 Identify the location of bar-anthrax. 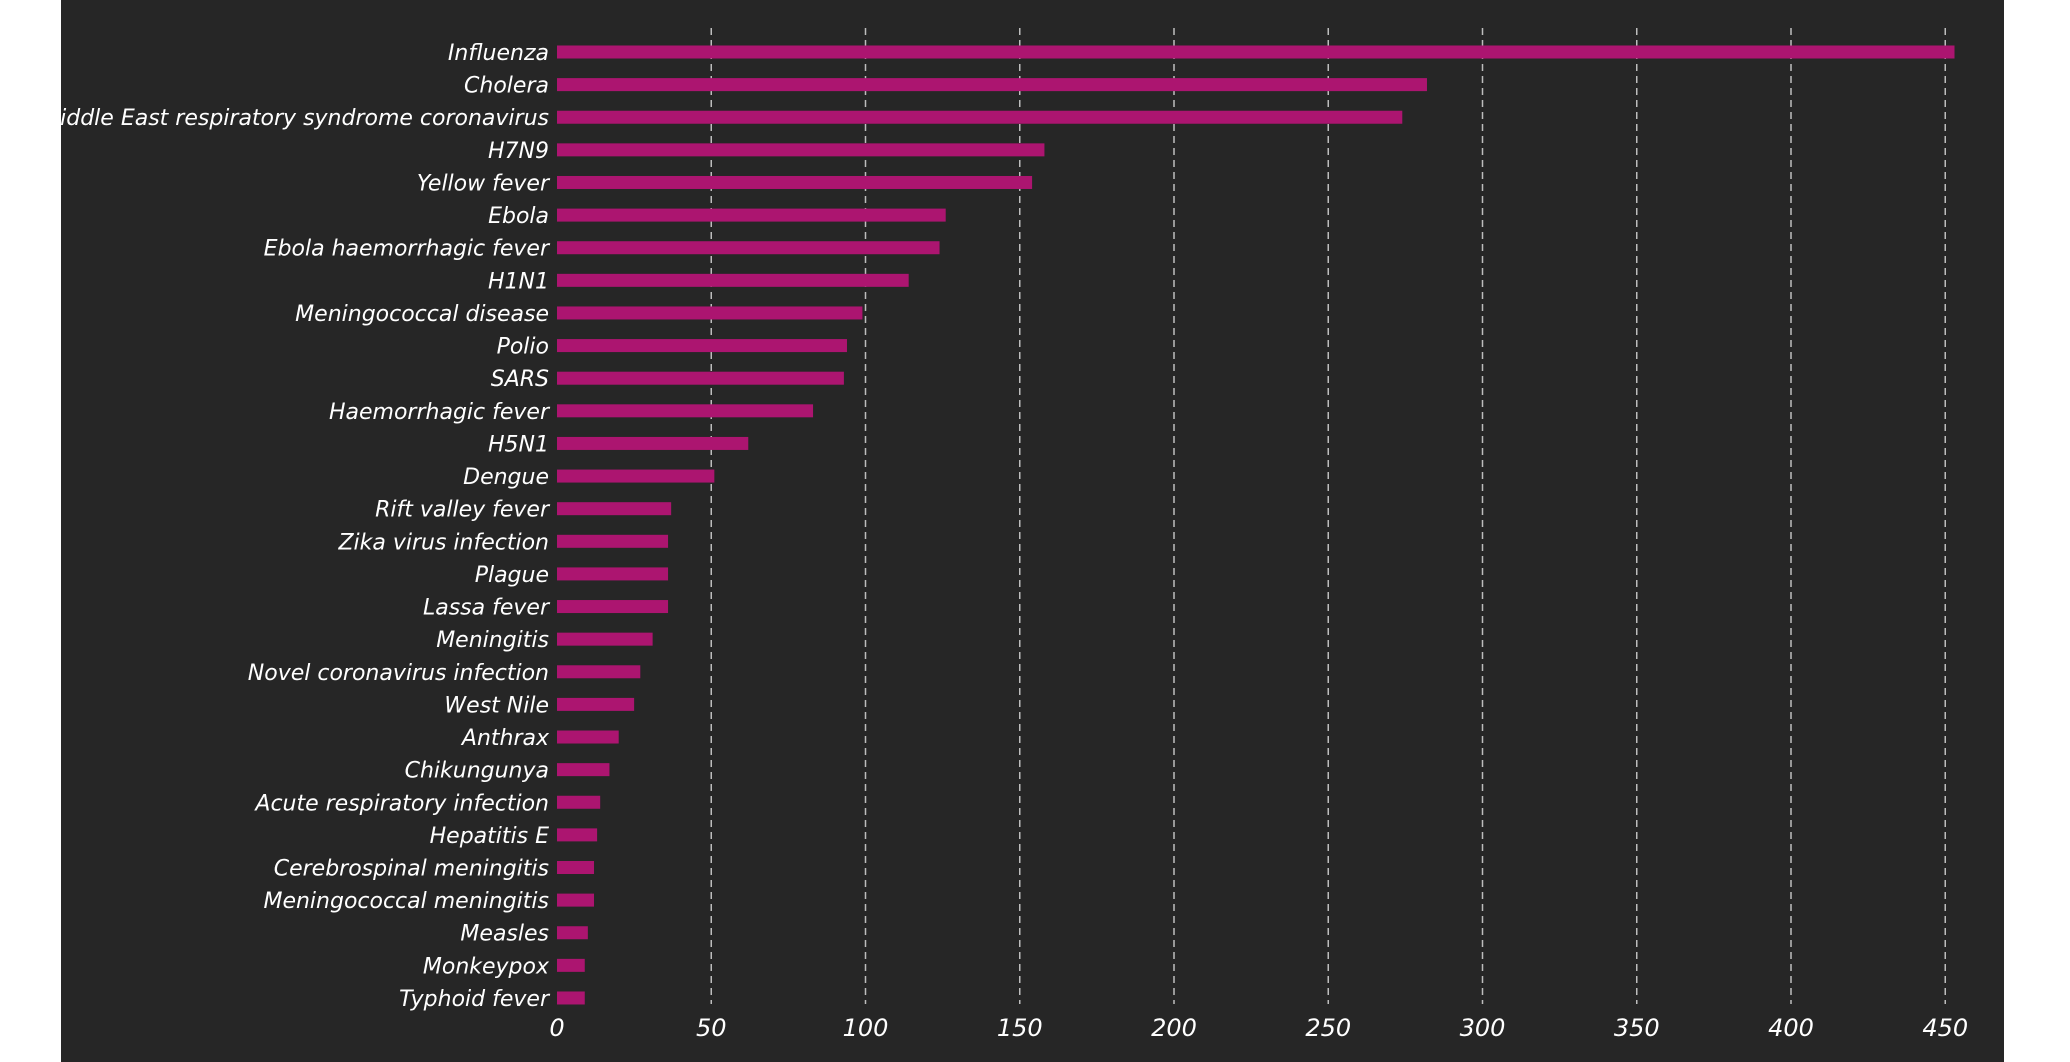
(588, 737).